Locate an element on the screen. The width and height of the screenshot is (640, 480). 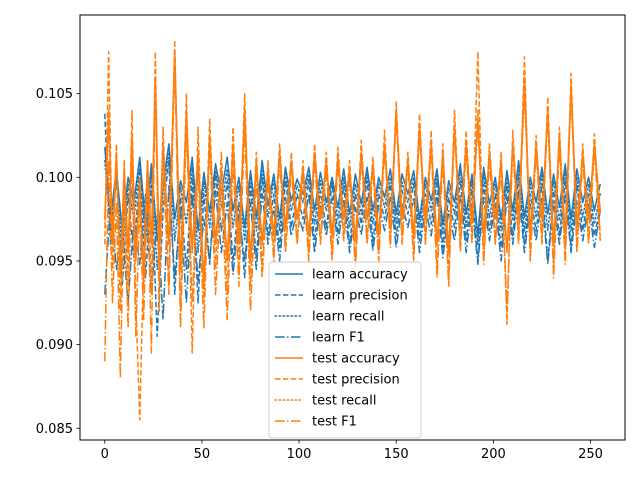
legend-label: test accuracy is located at coordinates (356, 359).